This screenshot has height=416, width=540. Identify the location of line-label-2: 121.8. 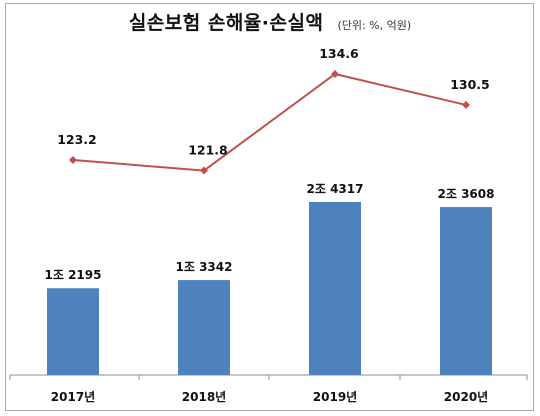
(208, 150).